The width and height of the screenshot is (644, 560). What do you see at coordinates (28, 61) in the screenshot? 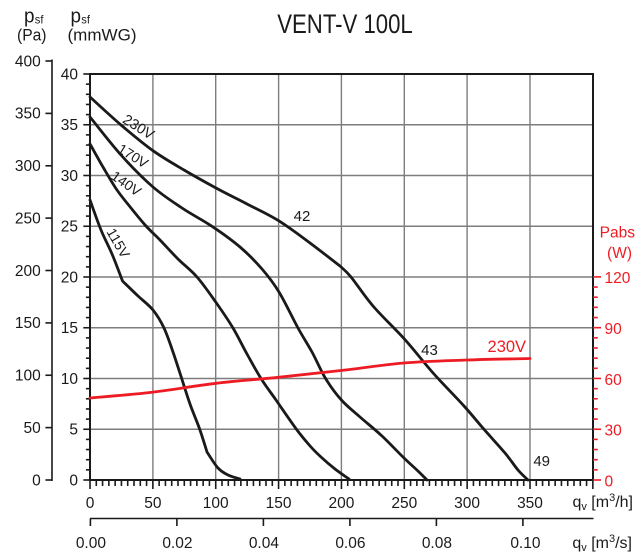
I see `svg-text: 400` at bounding box center [28, 61].